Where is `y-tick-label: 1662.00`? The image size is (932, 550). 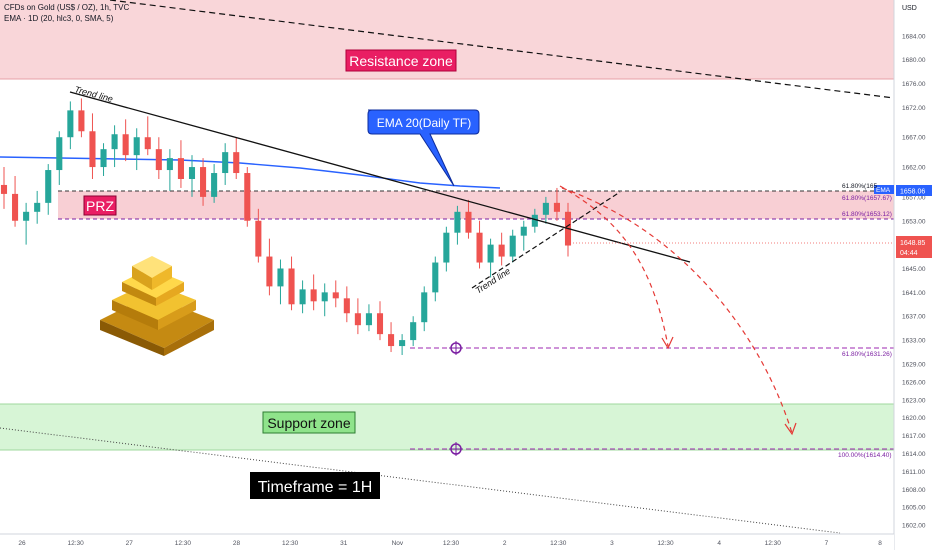 y-tick-label: 1662.00 is located at coordinates (914, 168).